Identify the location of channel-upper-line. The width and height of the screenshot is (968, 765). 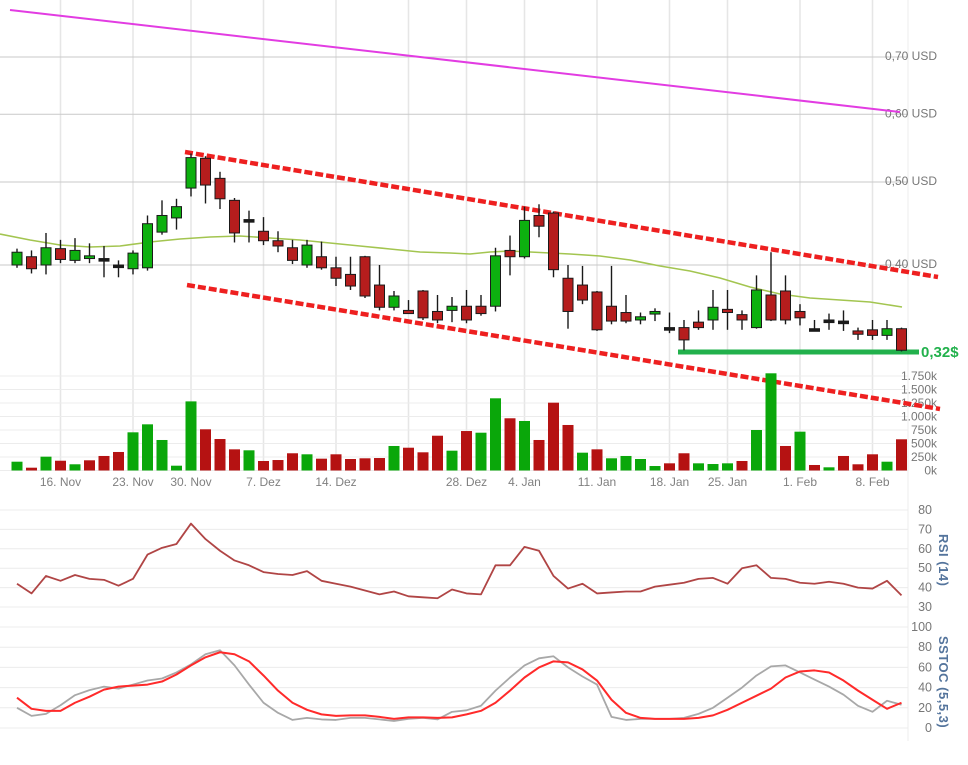
(561, 214).